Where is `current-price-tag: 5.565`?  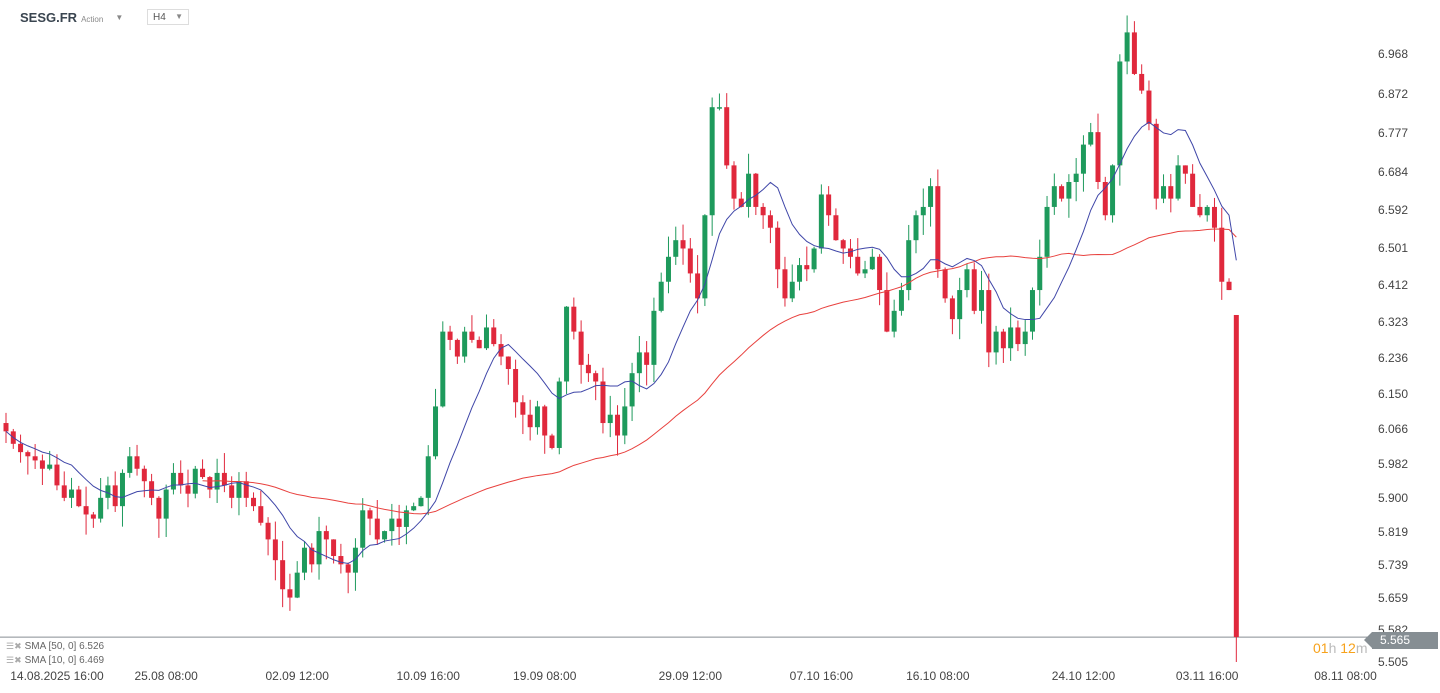
current-price-tag: 5.565 is located at coordinates (1401, 640).